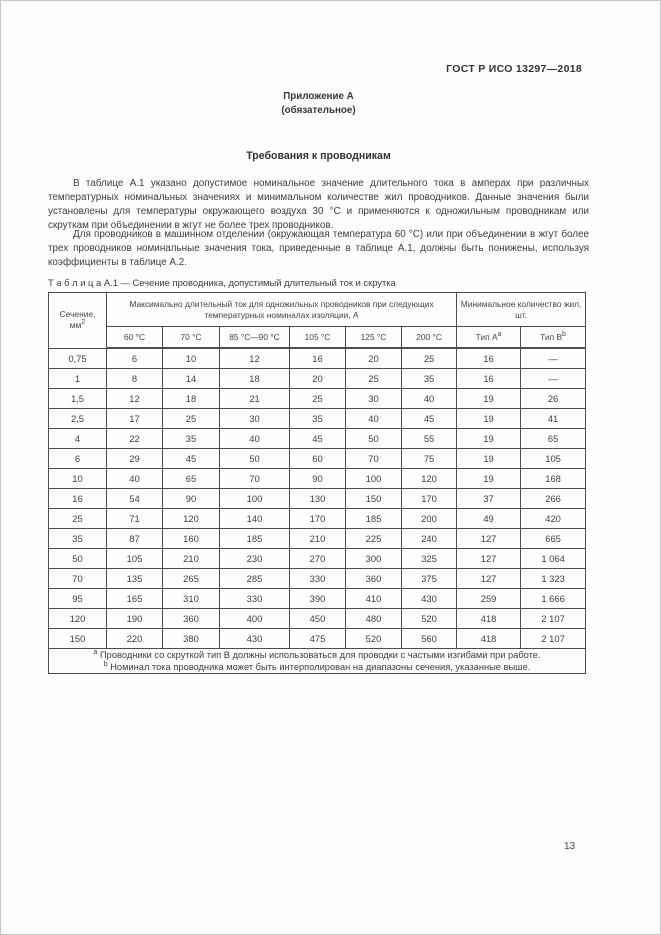 Image resolution: width=661 pixels, height=935 pixels. Describe the element at coordinates (77, 314) in the screenshot. I see `col-header-section-line1: Сечение,` at that location.